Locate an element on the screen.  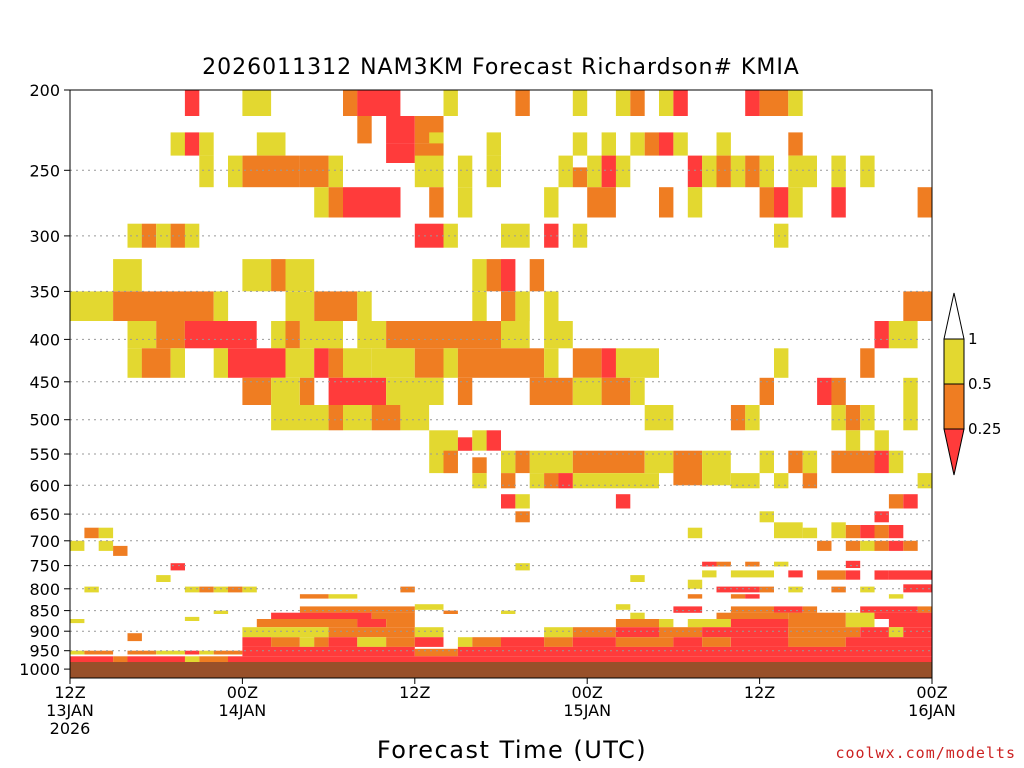
colorbar: 1 0.5 0.25 is located at coordinates (972, 384).